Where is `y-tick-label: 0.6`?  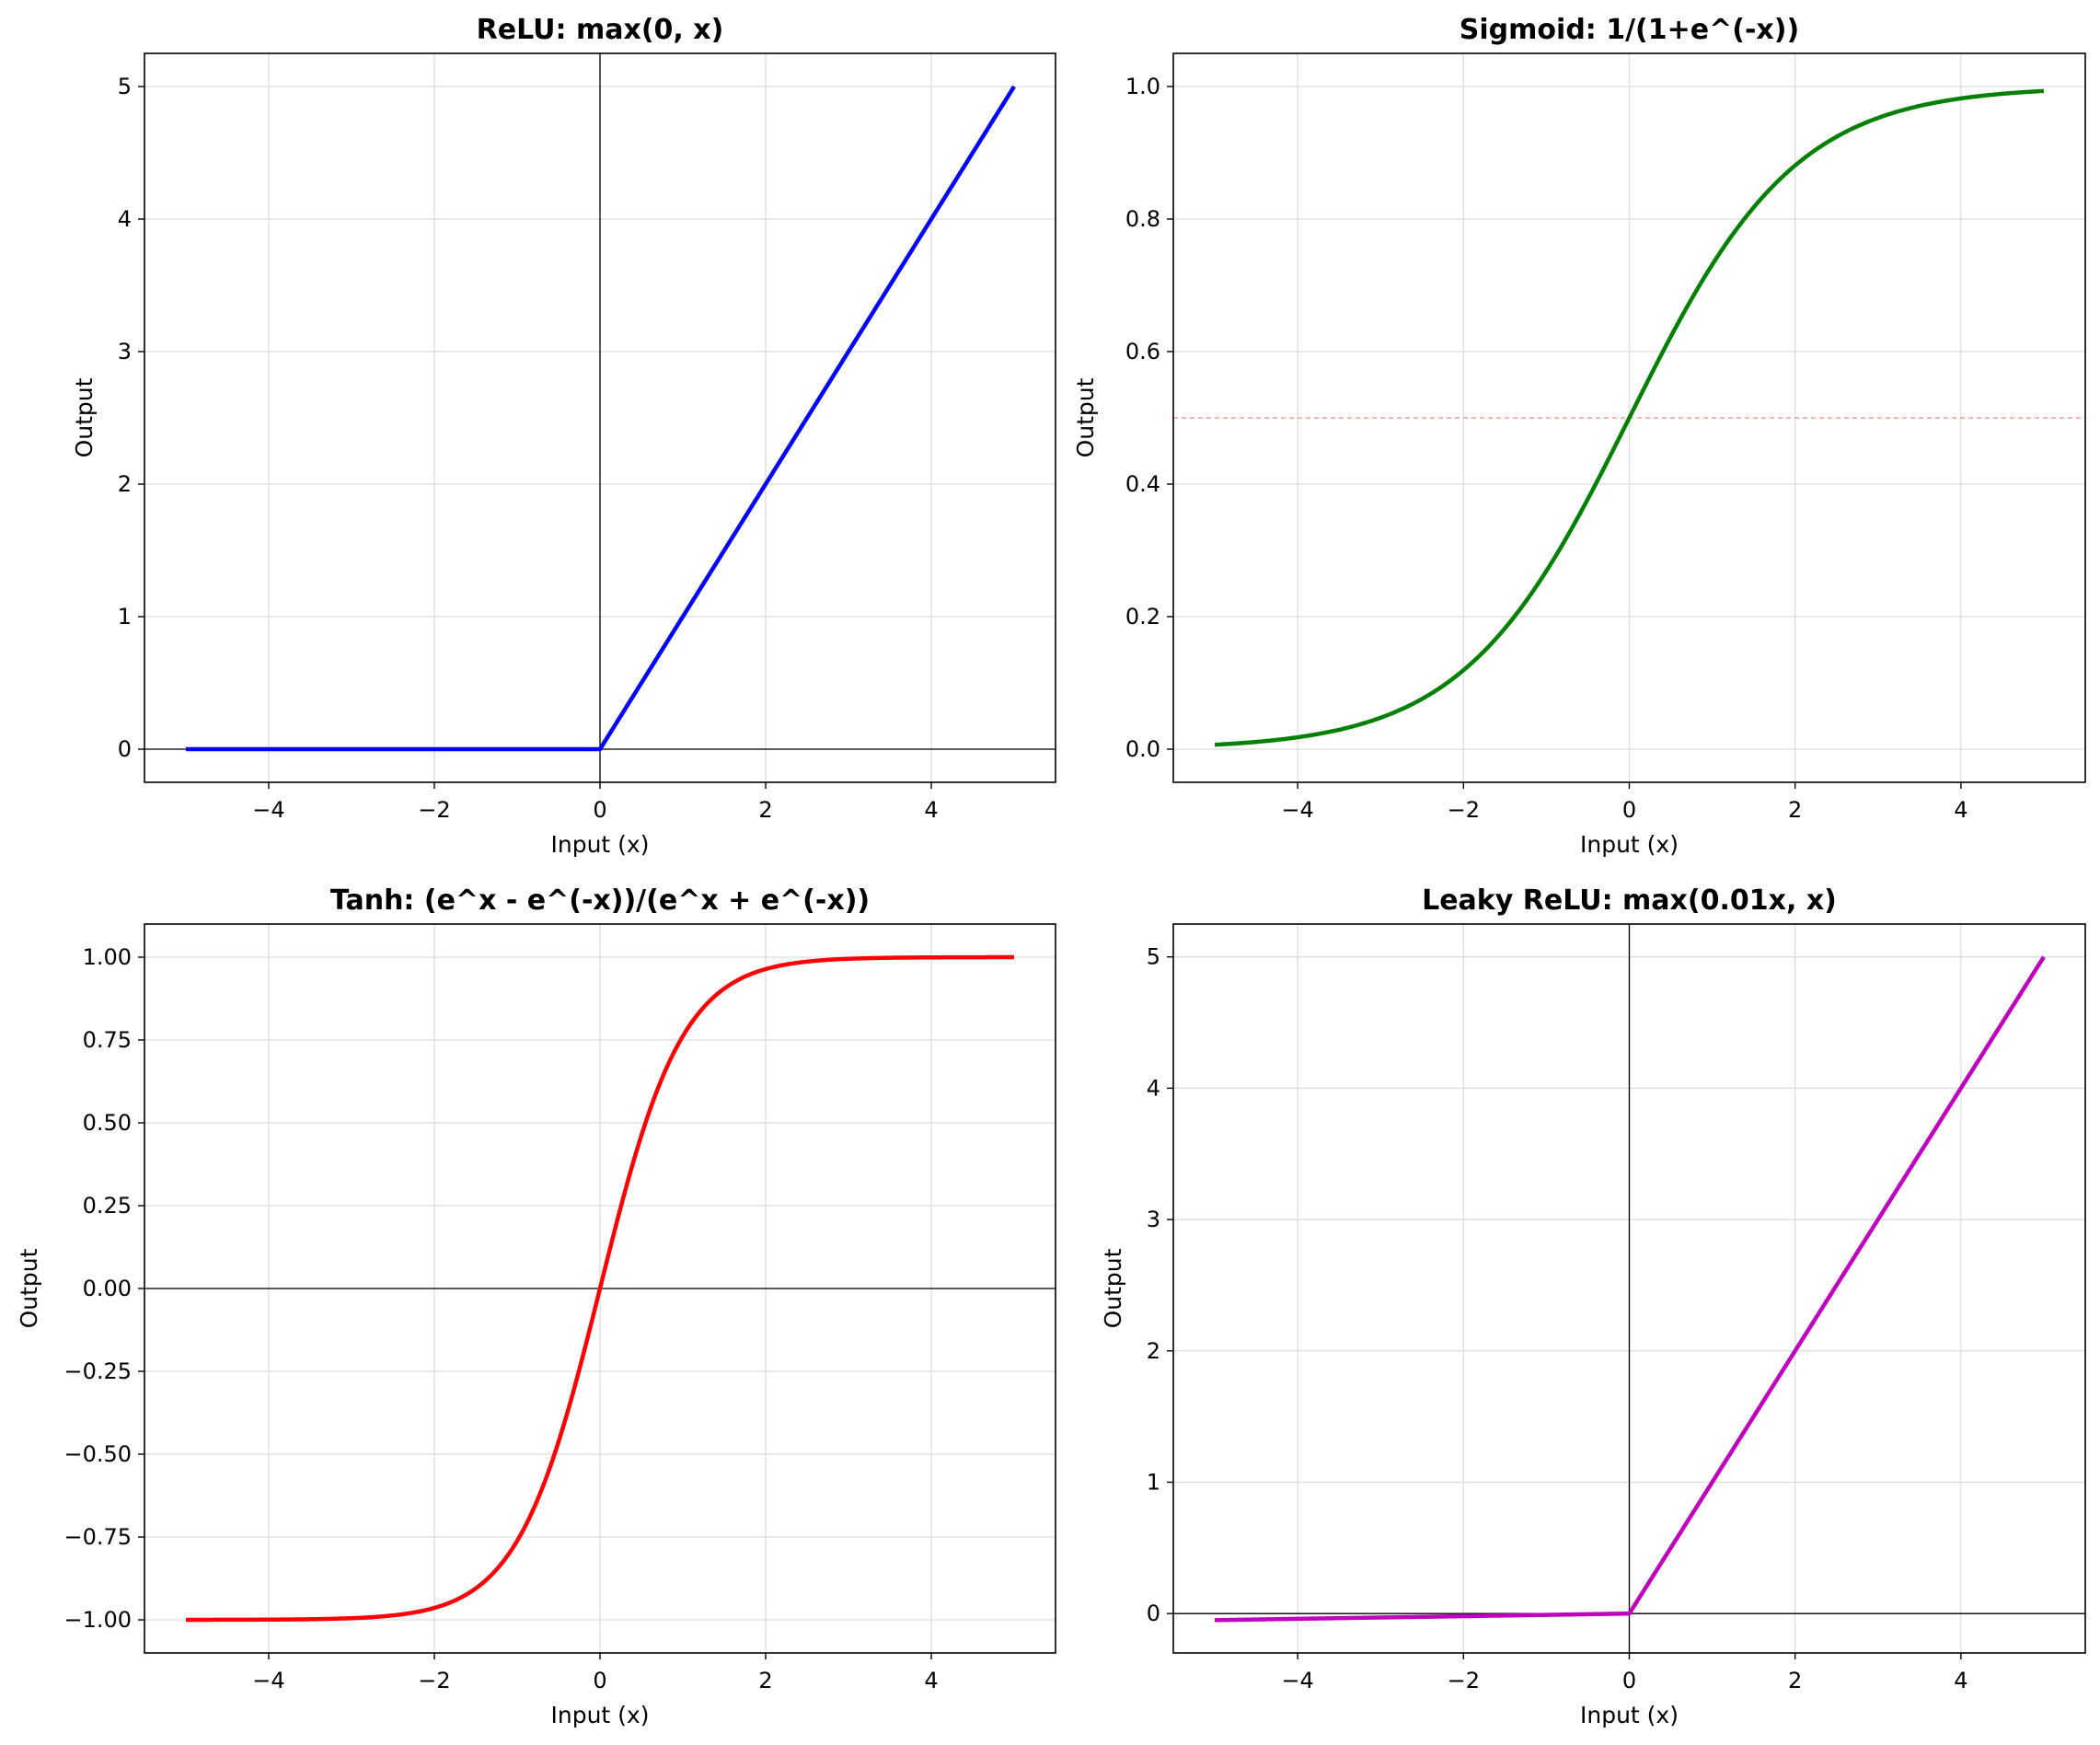 y-tick-label: 0.6 is located at coordinates (1142, 351).